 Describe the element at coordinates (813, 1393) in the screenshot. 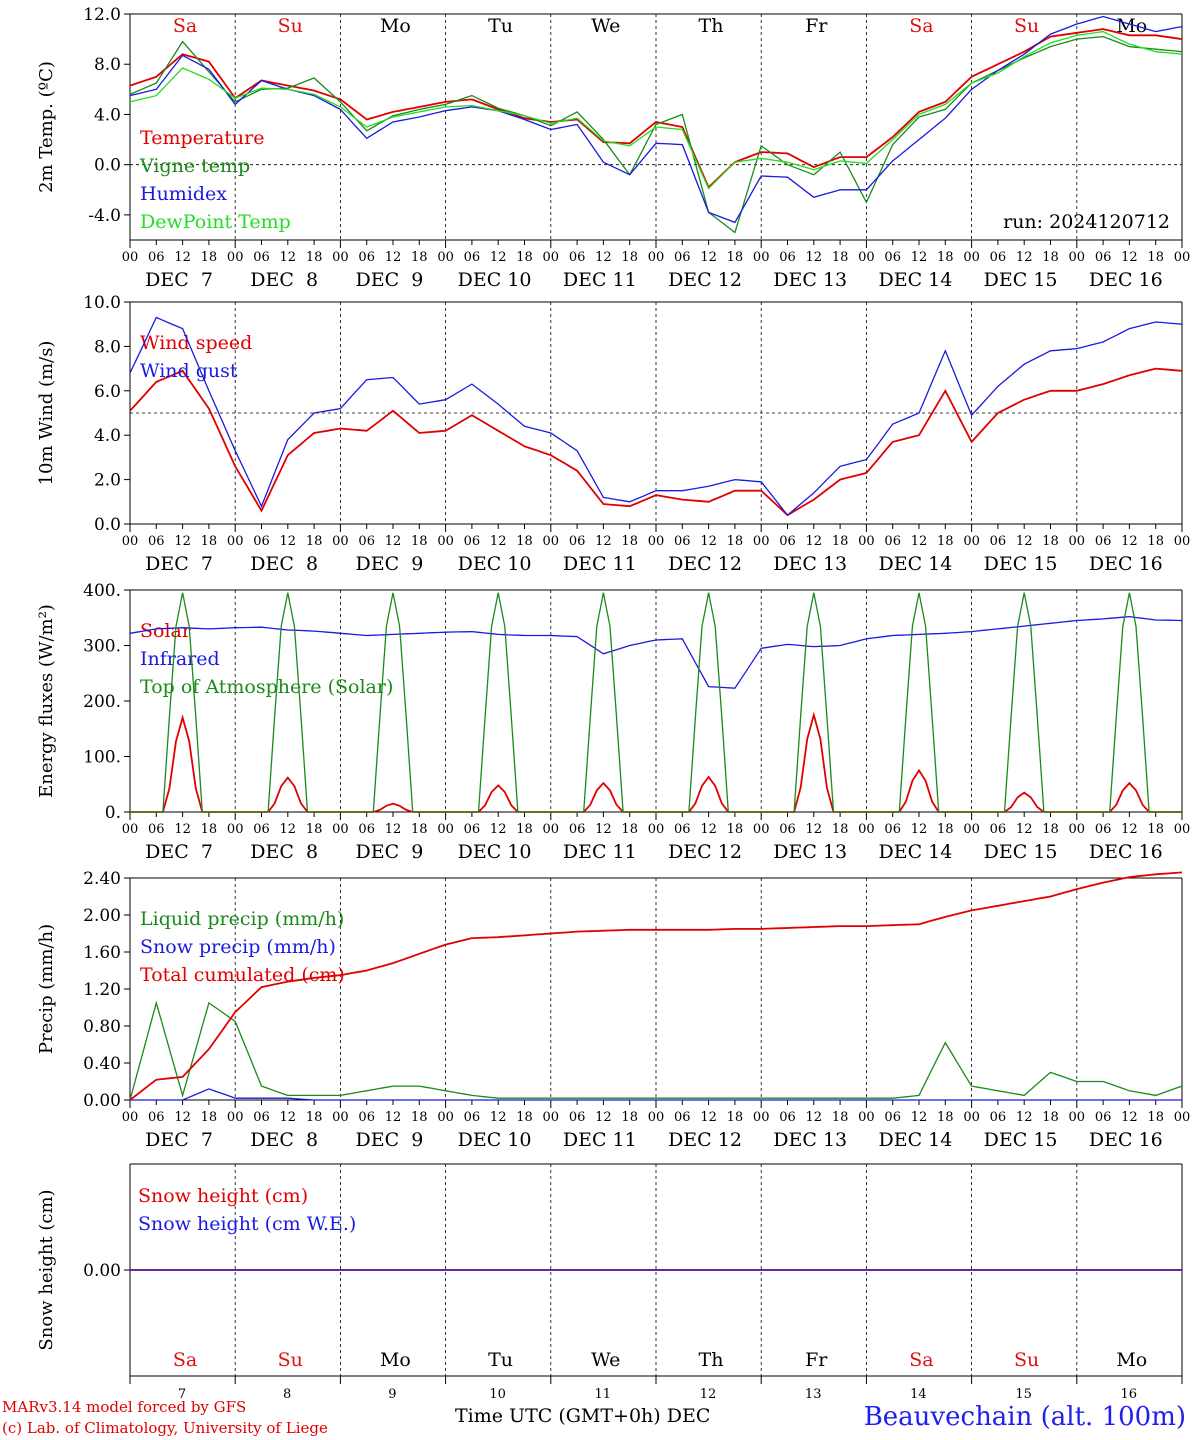

I see `x-day-number: 13` at that location.